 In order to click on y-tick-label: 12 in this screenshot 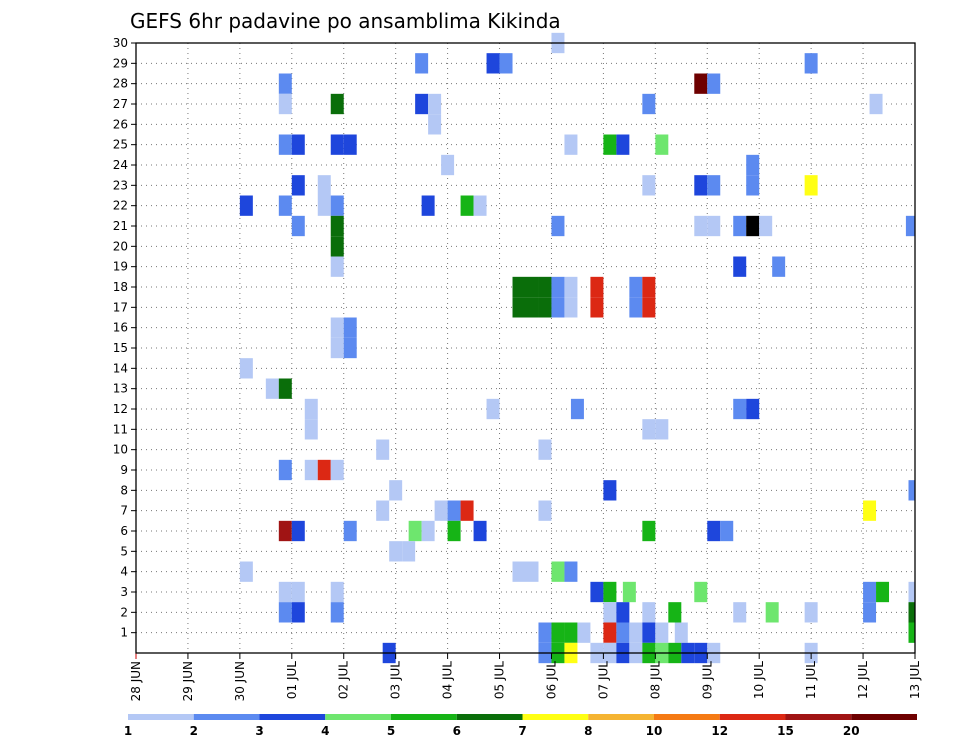, I will do `click(120, 409)`.